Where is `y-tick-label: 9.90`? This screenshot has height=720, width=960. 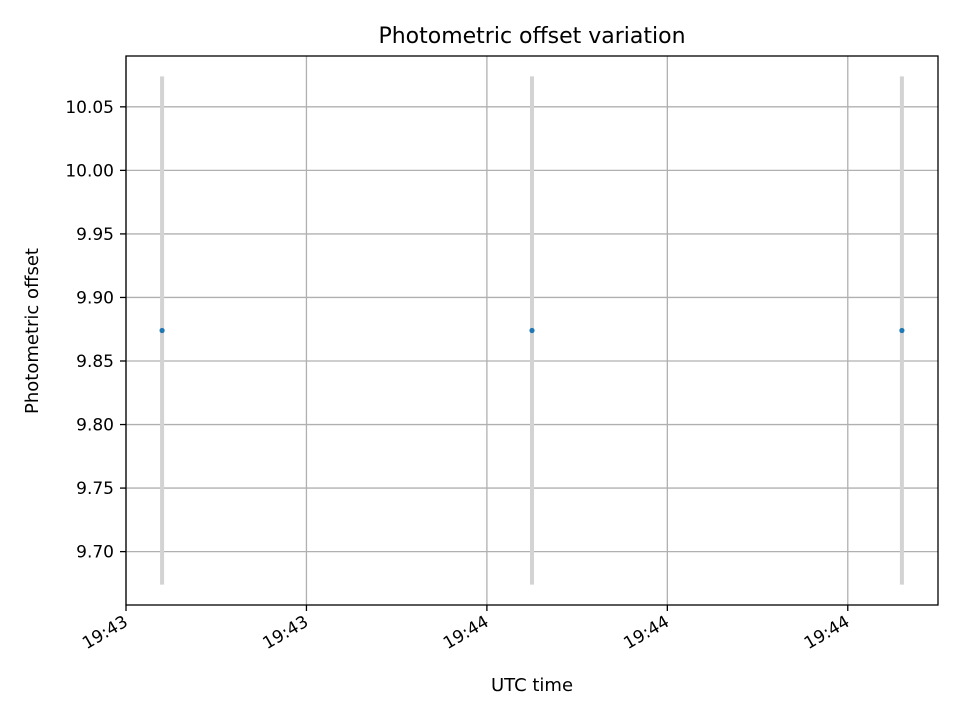
y-tick-label: 9.90 is located at coordinates (95, 298).